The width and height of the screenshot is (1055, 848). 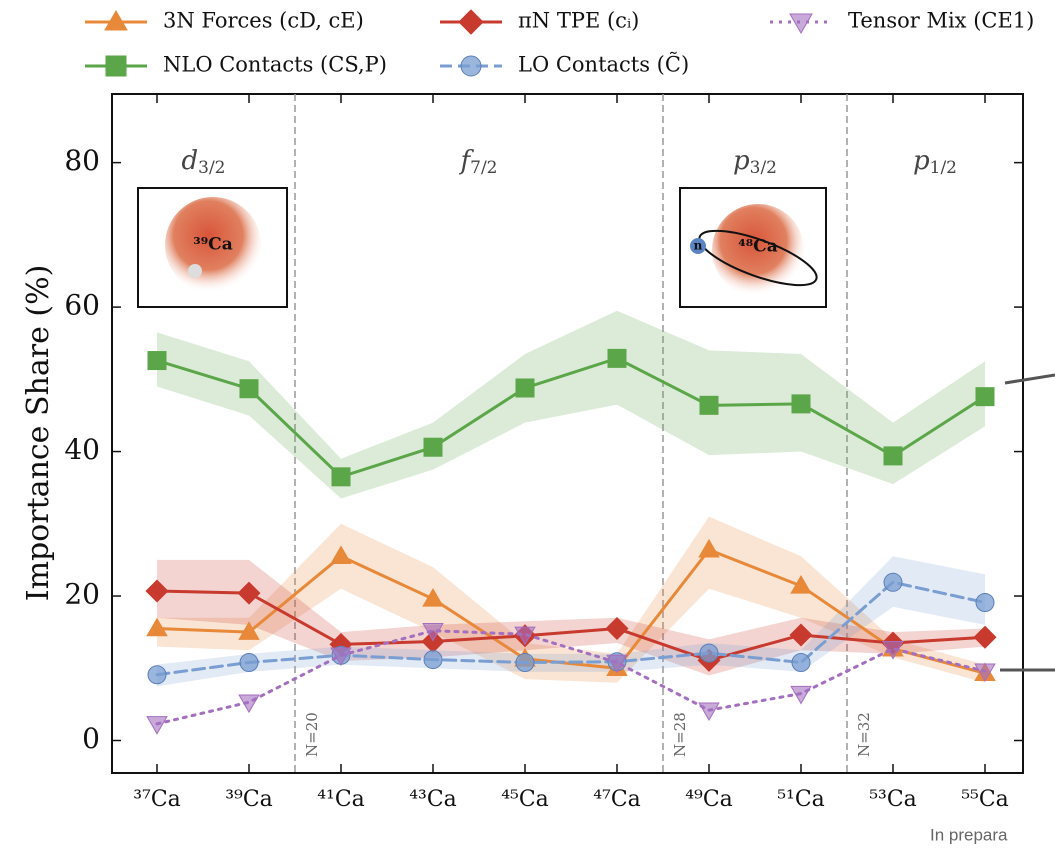 I want to click on particle-label: n, so click(x=698, y=246).